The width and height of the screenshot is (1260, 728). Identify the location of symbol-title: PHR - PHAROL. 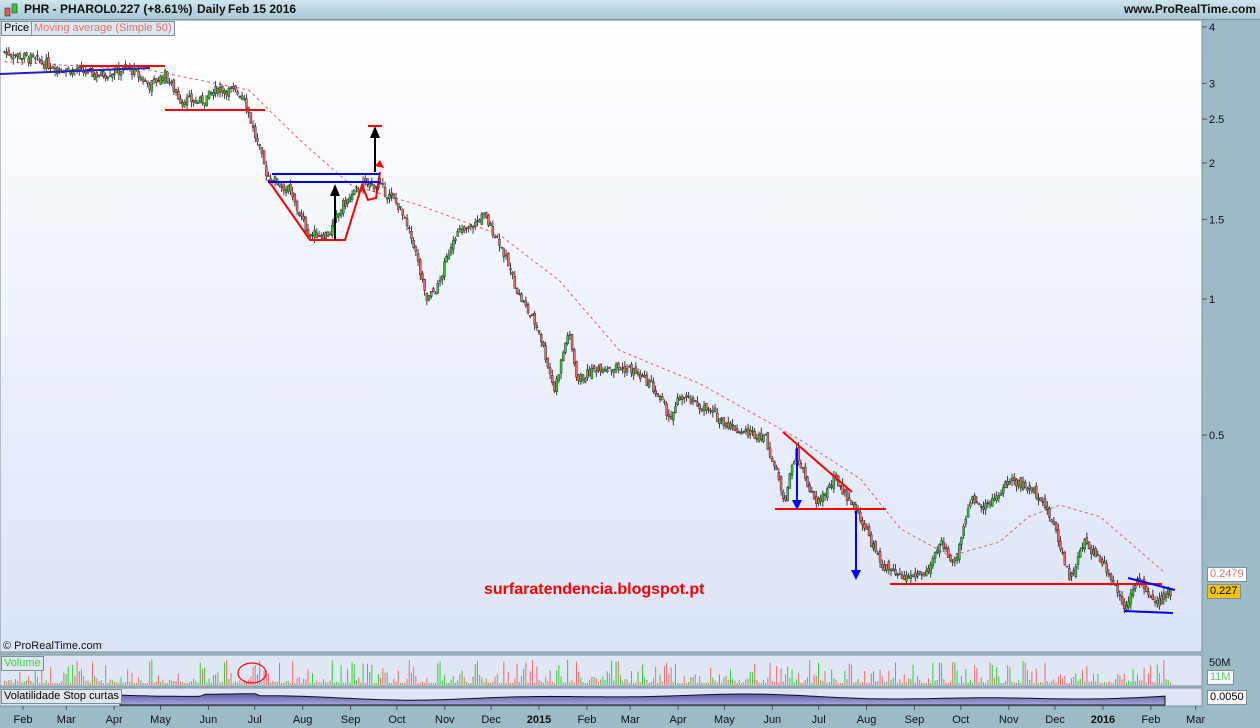
(67, 9).